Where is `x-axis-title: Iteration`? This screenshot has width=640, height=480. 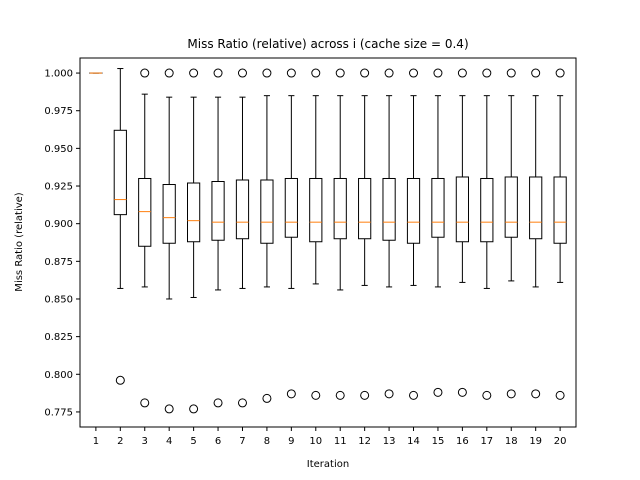 x-axis-title: Iteration is located at coordinates (328, 464).